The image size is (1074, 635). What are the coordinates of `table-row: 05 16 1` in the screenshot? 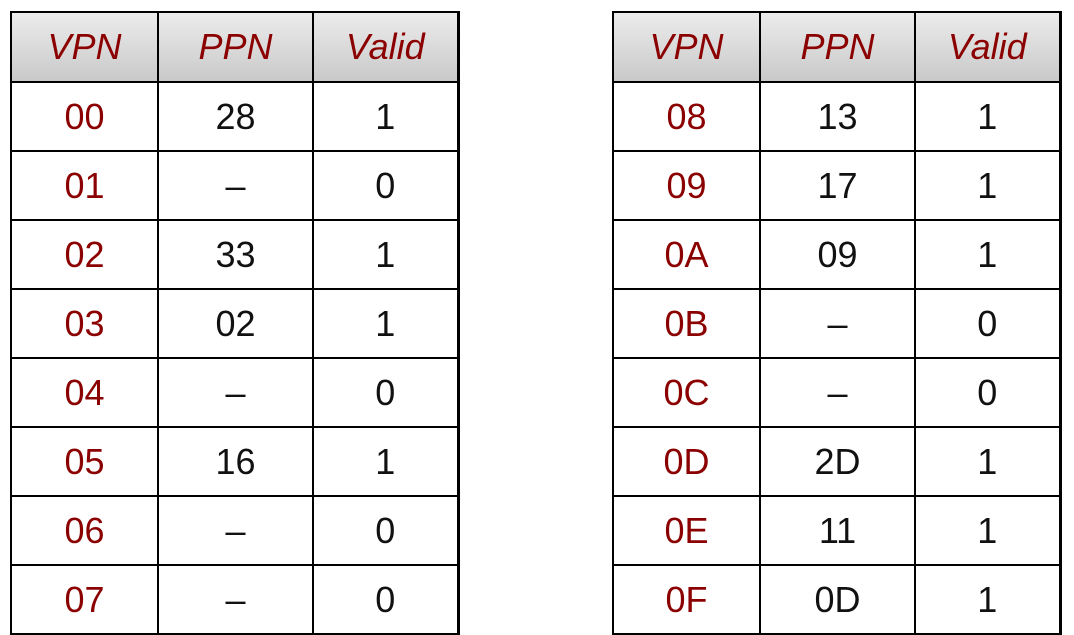 It's located at (235, 461).